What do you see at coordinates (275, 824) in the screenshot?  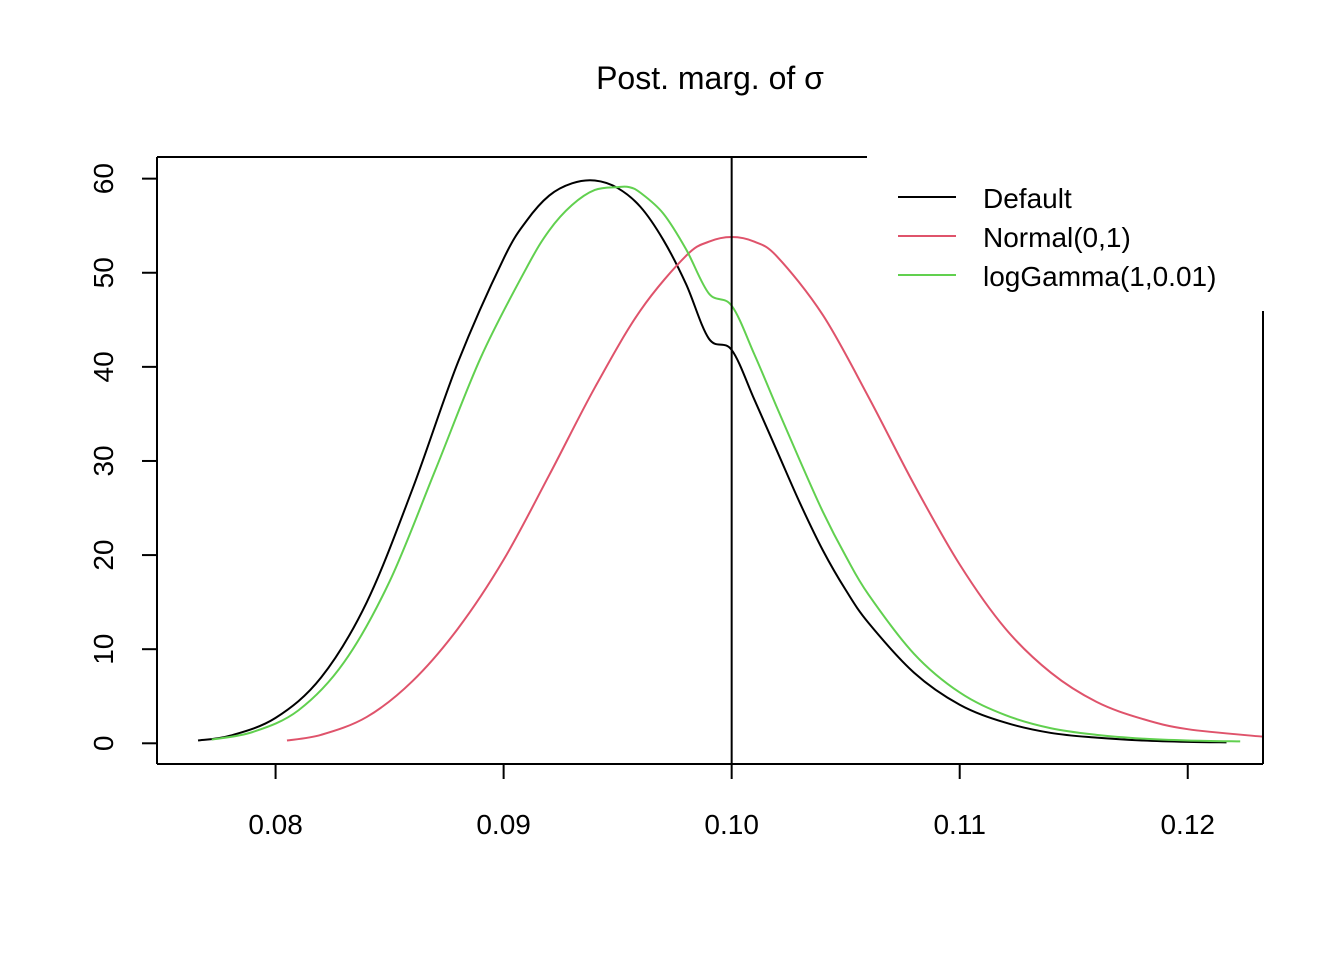 I see `x-tick-label-0: 0.08` at bounding box center [275, 824].